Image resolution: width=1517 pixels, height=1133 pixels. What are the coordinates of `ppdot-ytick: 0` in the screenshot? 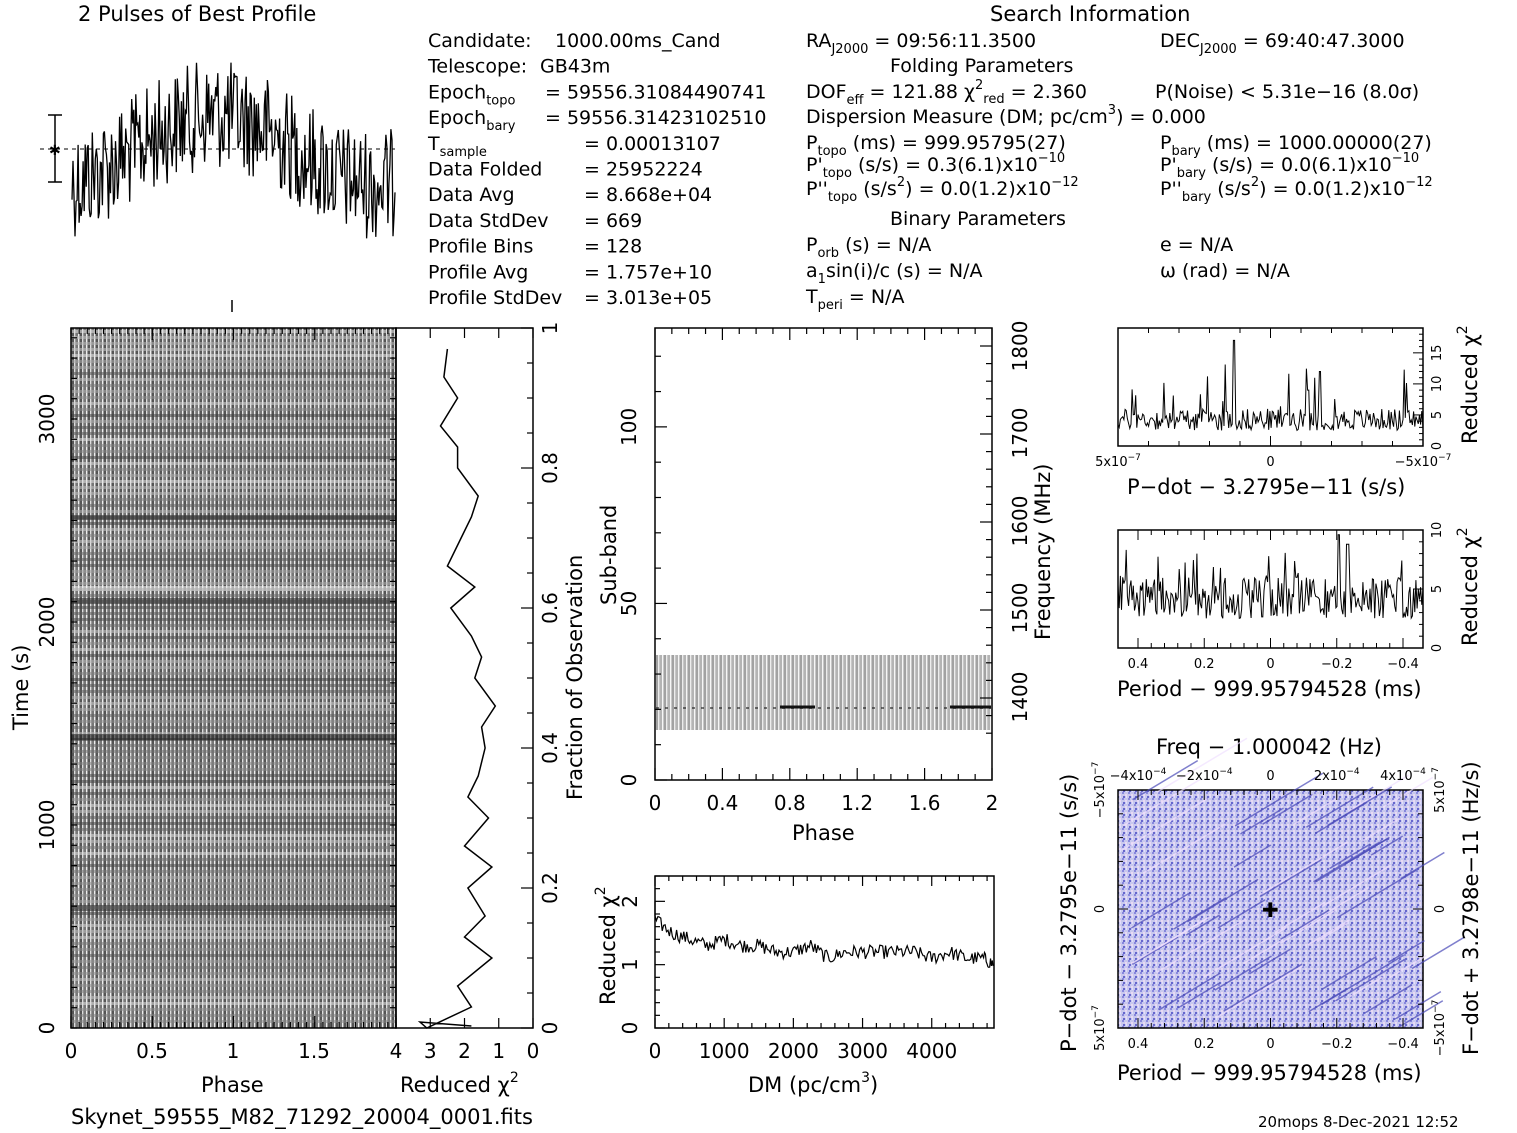 It's located at (1100, 909).